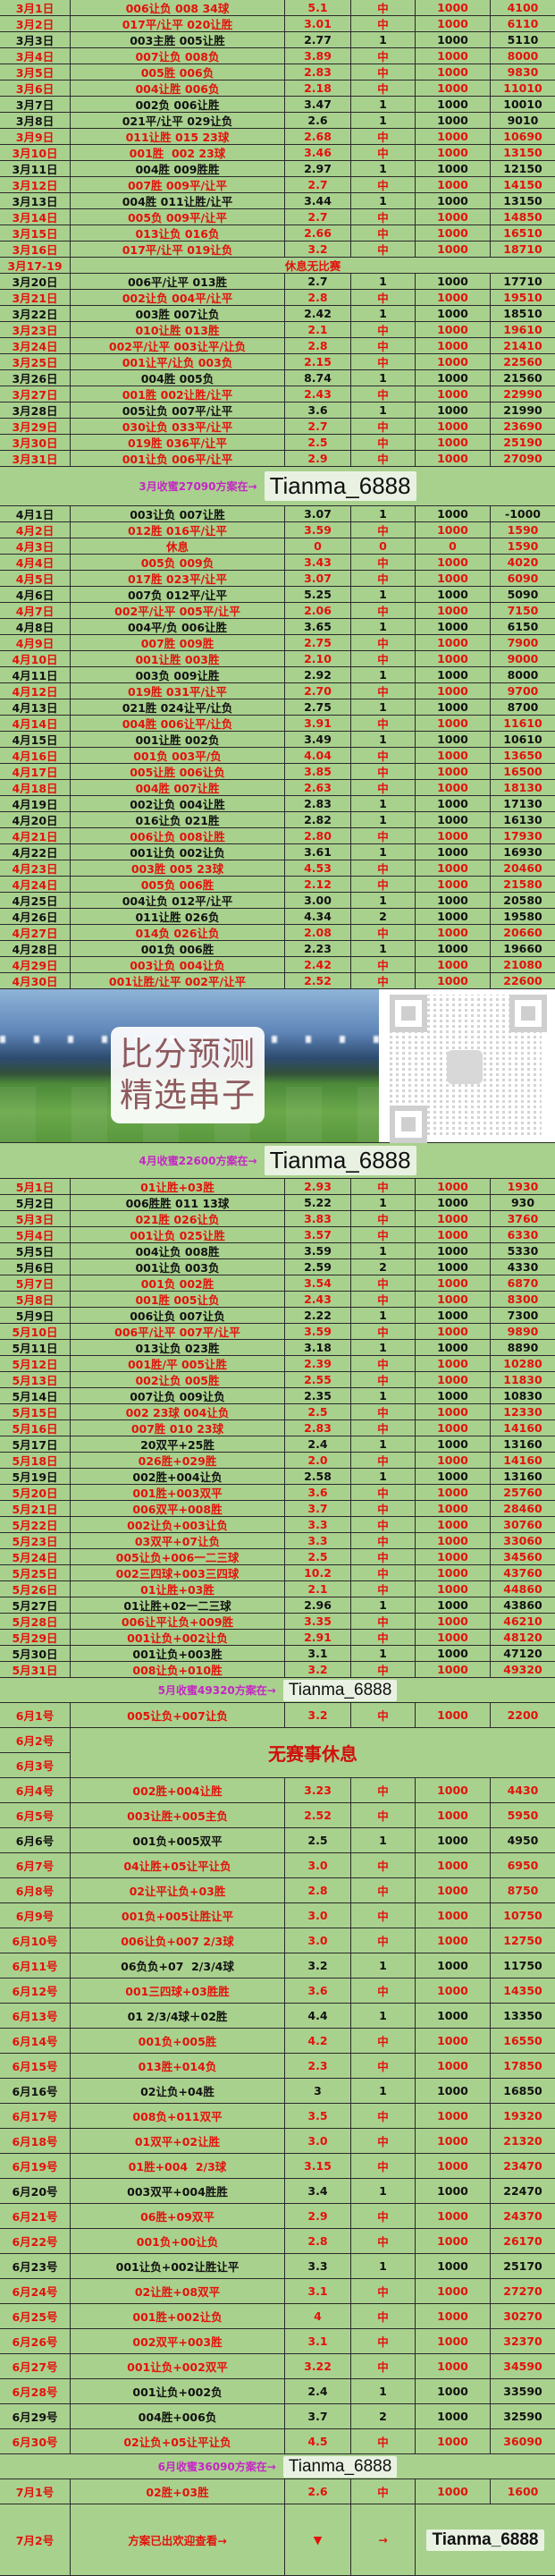  Describe the element at coordinates (35, 900) in the screenshot. I see `date-cell: 4月25日` at that location.